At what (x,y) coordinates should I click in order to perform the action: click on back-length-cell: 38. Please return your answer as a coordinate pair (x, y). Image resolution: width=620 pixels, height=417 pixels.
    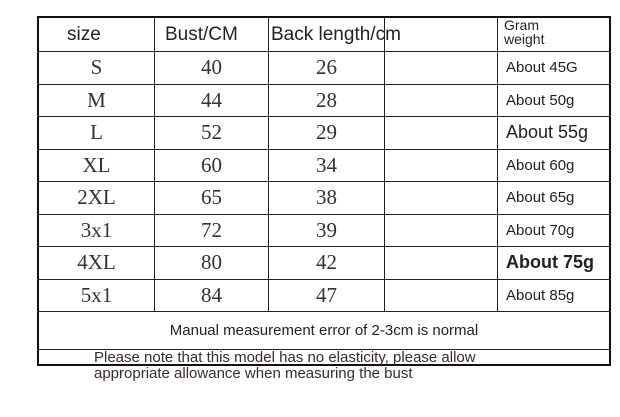
    Looking at the image, I should click on (327, 198).